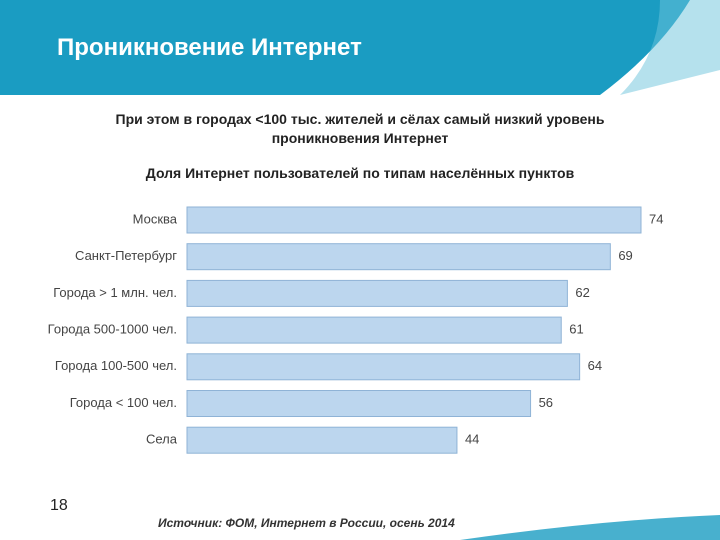  What do you see at coordinates (123, 402) in the screenshot?
I see `category-label: Города < 100 чел.` at bounding box center [123, 402].